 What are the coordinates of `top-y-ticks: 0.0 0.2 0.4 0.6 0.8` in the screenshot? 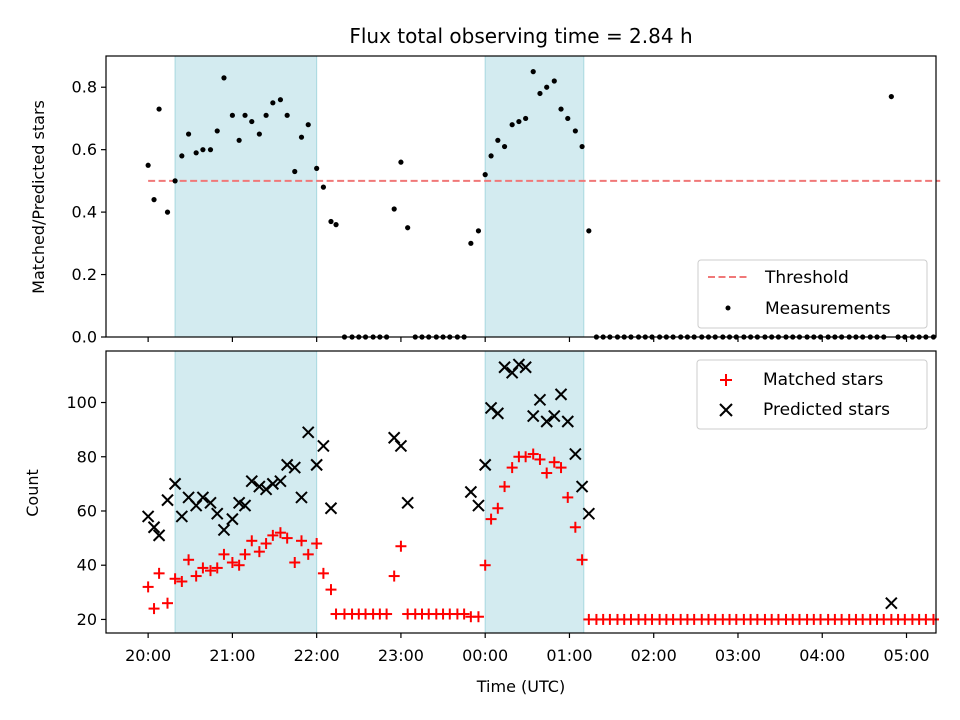 It's located at (89, 212).